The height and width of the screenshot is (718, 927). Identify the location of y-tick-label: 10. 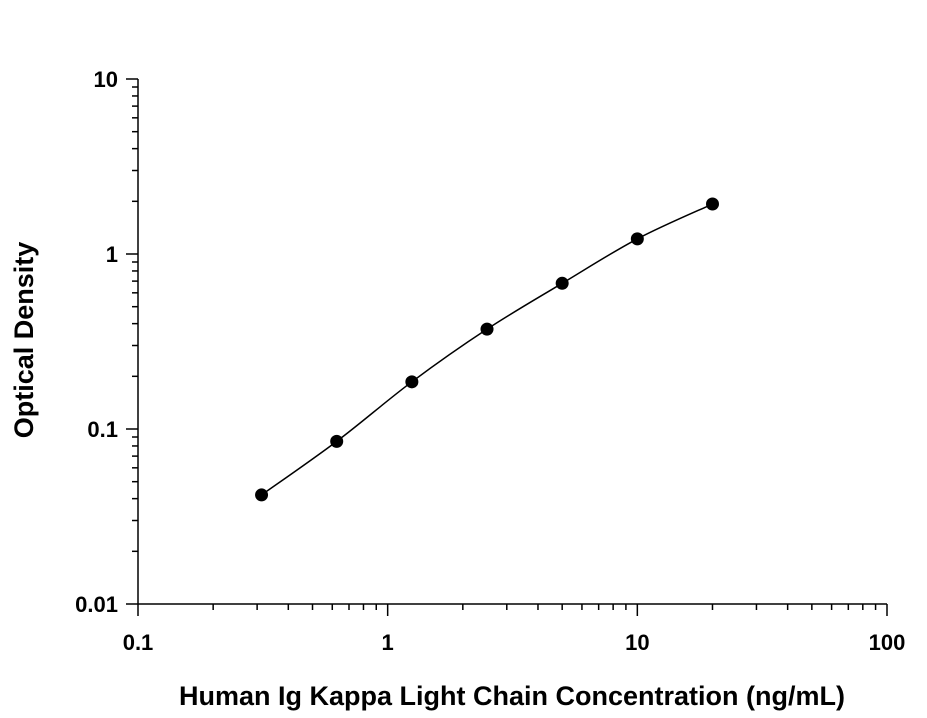
(106, 79).